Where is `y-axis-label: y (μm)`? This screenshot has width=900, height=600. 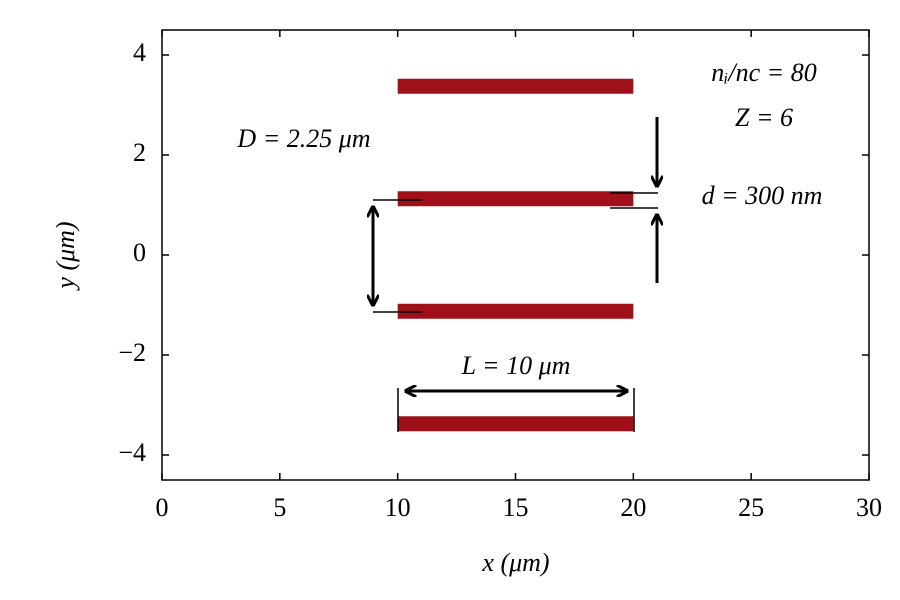 y-axis-label: y (μm) is located at coordinates (65, 256).